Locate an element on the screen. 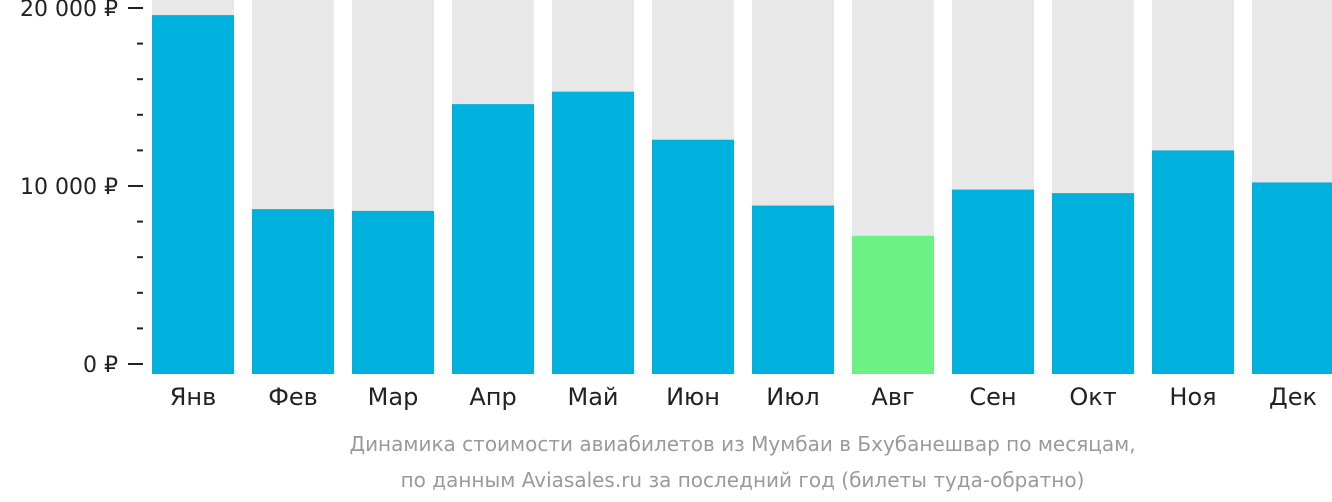 Image resolution: width=1332 pixels, height=502 pixels. y-tick-label: 0 ₽ is located at coordinates (100, 365).